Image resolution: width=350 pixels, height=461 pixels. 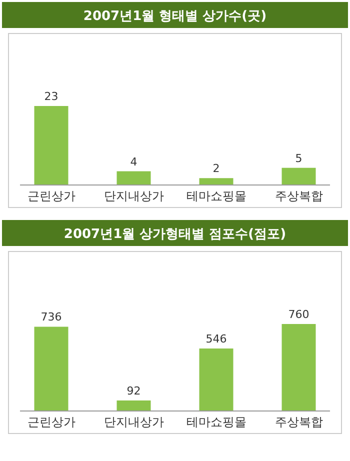 I want to click on data-label: 760, so click(x=299, y=314).